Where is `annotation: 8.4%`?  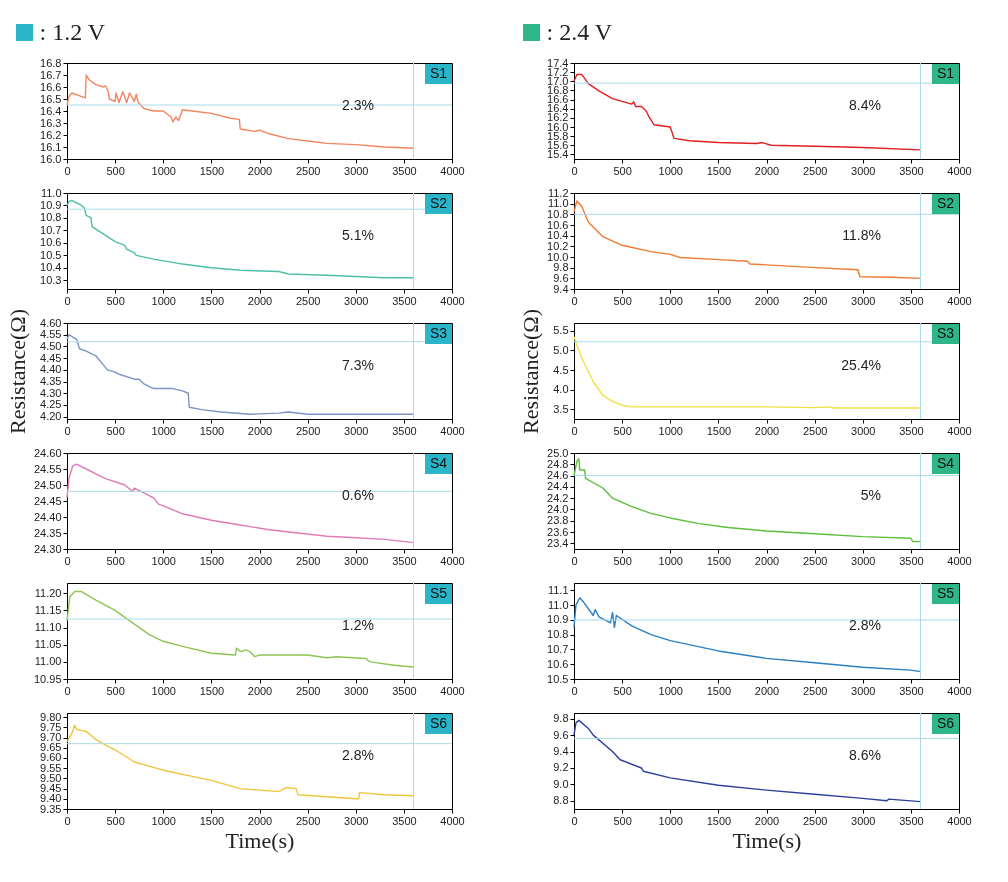 annotation: 8.4% is located at coordinates (865, 105).